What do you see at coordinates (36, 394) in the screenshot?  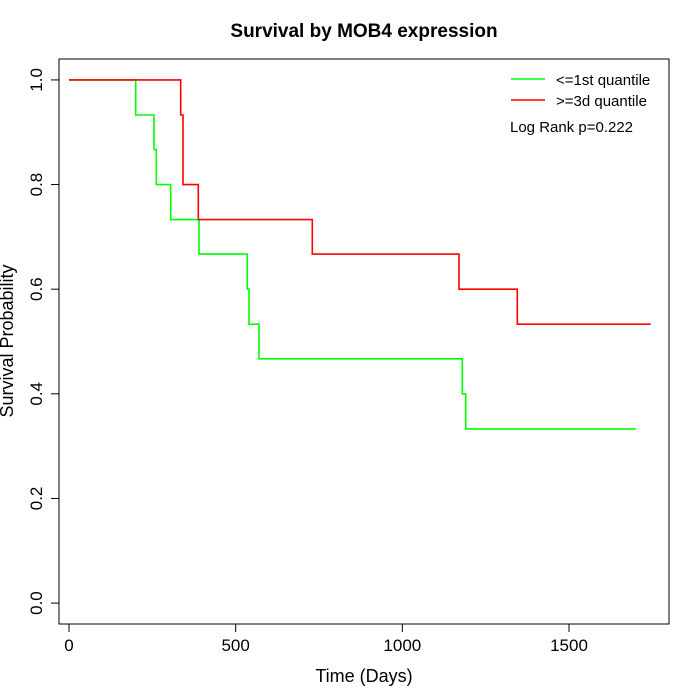 I see `y-tick-label: 0.4` at bounding box center [36, 394].